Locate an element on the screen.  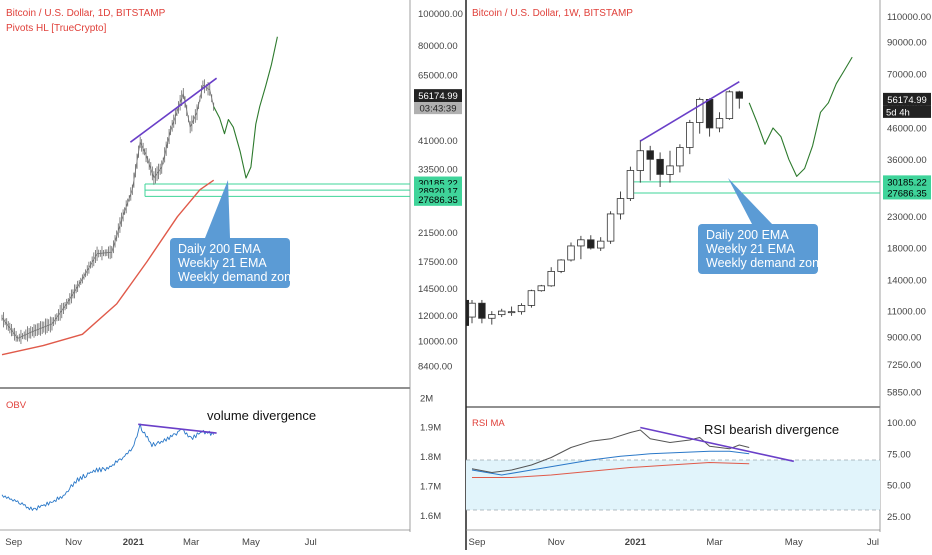
left-y-tick-label: 21500.00 is located at coordinates (438, 233).